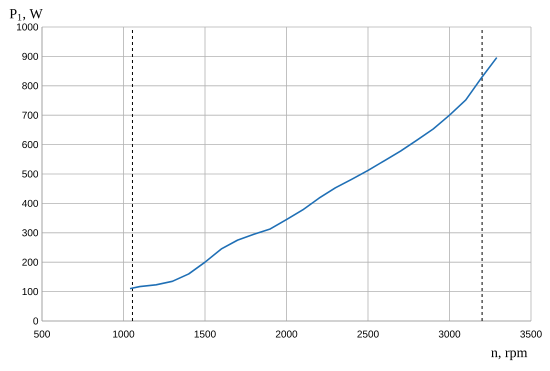  I want to click on y-tick-label: 100, so click(30, 292).